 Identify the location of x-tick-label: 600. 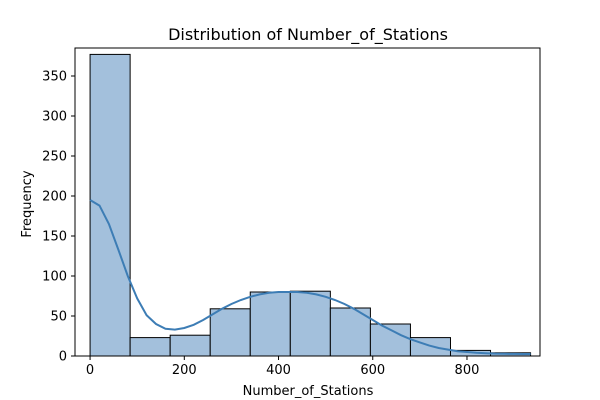
(372, 370).